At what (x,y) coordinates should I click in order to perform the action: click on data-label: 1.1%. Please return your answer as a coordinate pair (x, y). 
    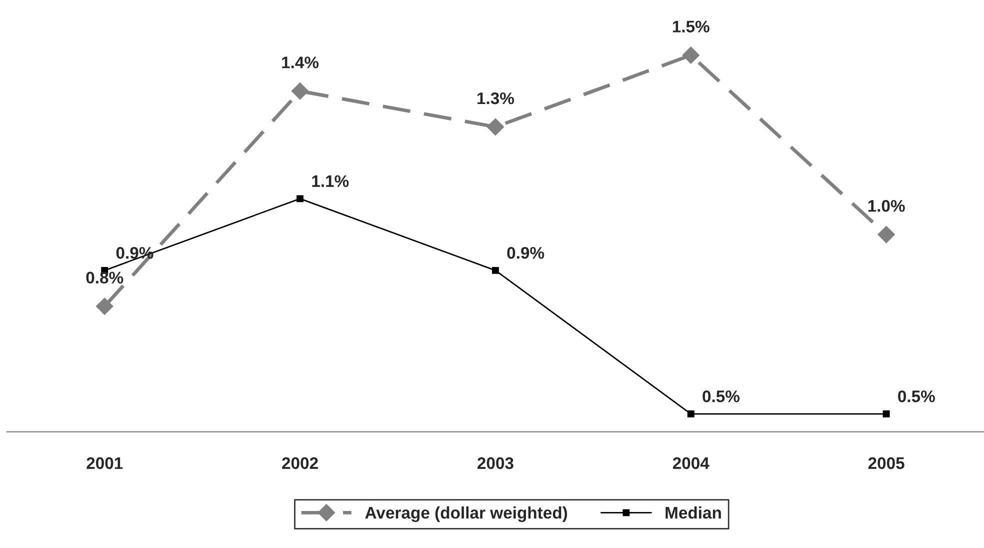
    Looking at the image, I should click on (330, 181).